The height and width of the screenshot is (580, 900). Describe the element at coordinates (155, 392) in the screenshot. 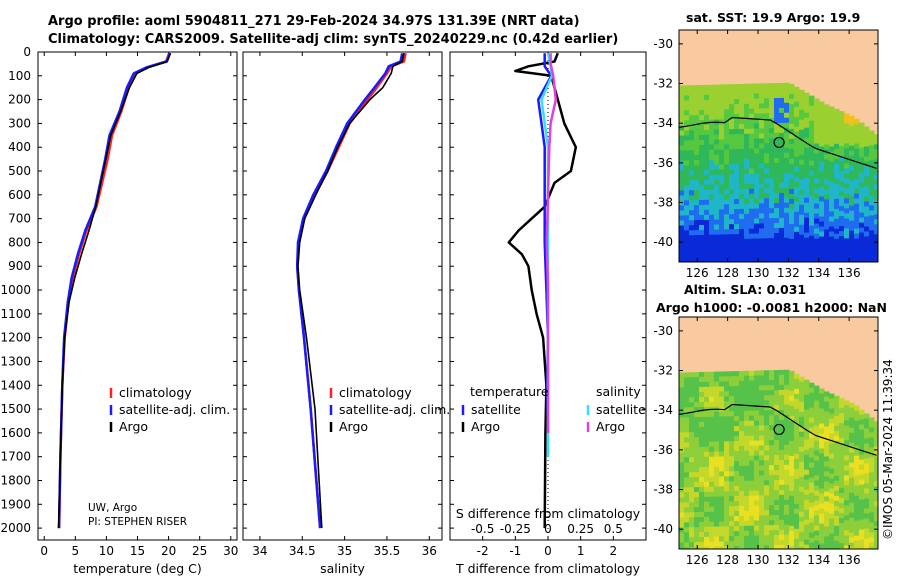

I see `temp-legend-label: climatology` at that location.